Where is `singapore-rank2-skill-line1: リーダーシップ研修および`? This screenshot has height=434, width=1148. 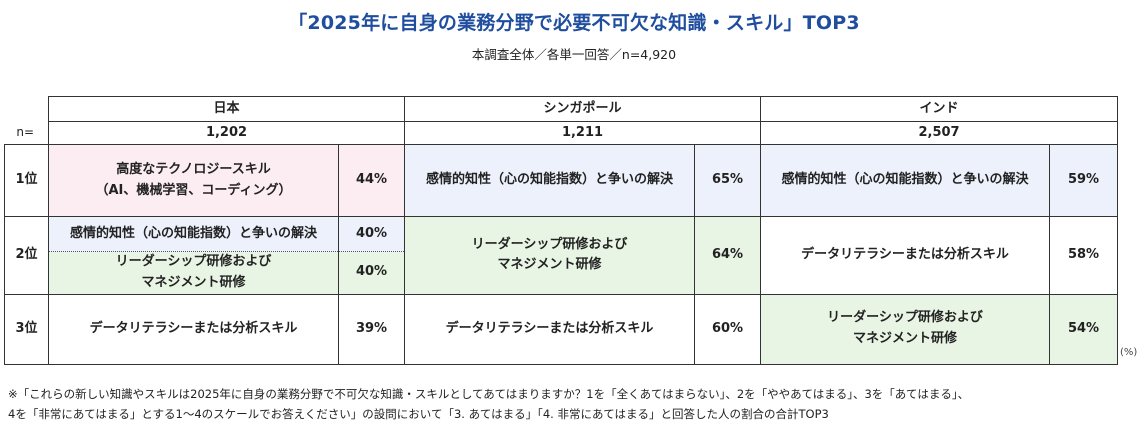
singapore-rank2-skill-line1: リーダーシップ研修および is located at coordinates (549, 244).